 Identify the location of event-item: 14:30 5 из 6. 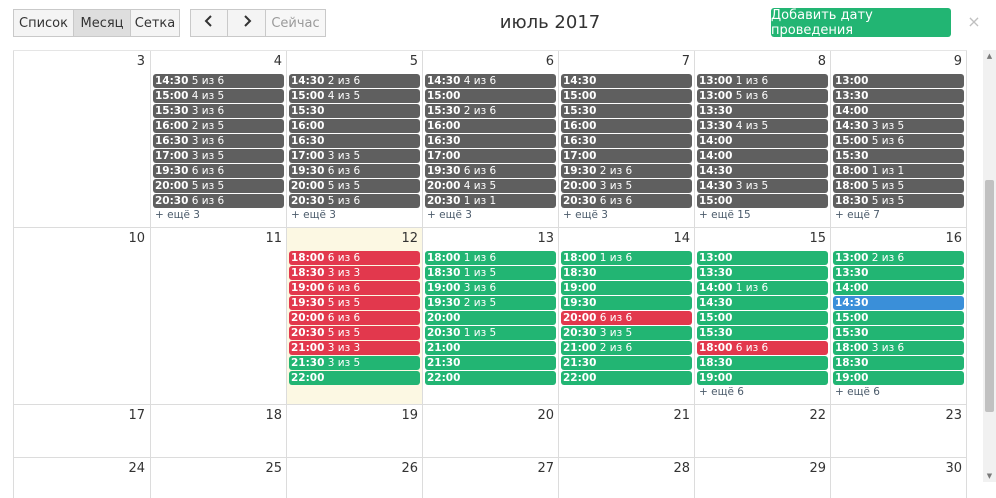
(218, 81).